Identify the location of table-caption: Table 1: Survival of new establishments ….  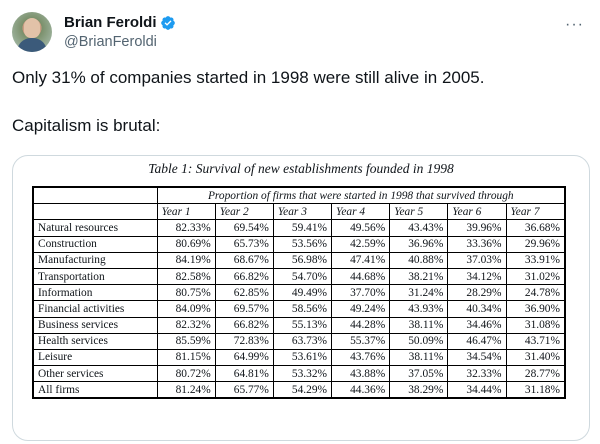
(301, 168).